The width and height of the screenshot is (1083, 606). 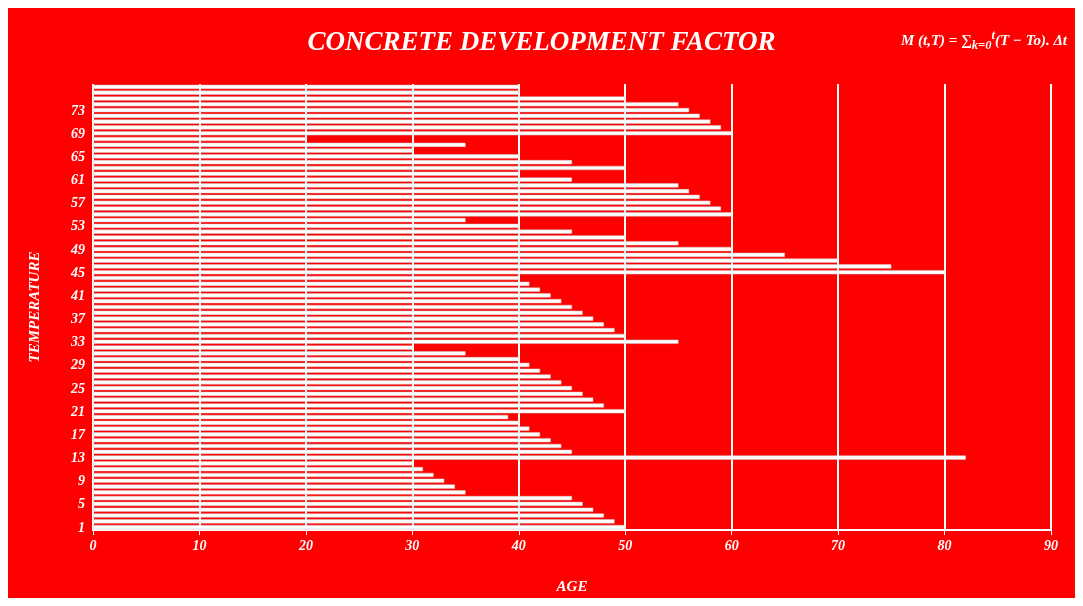 What do you see at coordinates (838, 545) in the screenshot?
I see `x-tick-label: 70` at bounding box center [838, 545].